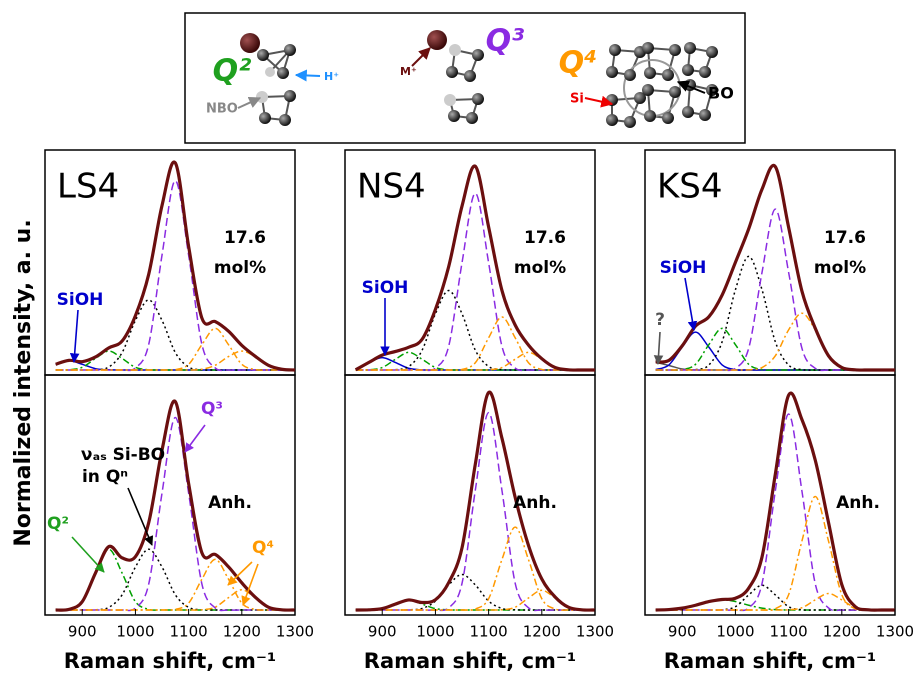 The width and height of the screenshot is (921, 675). What do you see at coordinates (263, 548) in the screenshot?
I see `annotation: Q⁴` at bounding box center [263, 548].